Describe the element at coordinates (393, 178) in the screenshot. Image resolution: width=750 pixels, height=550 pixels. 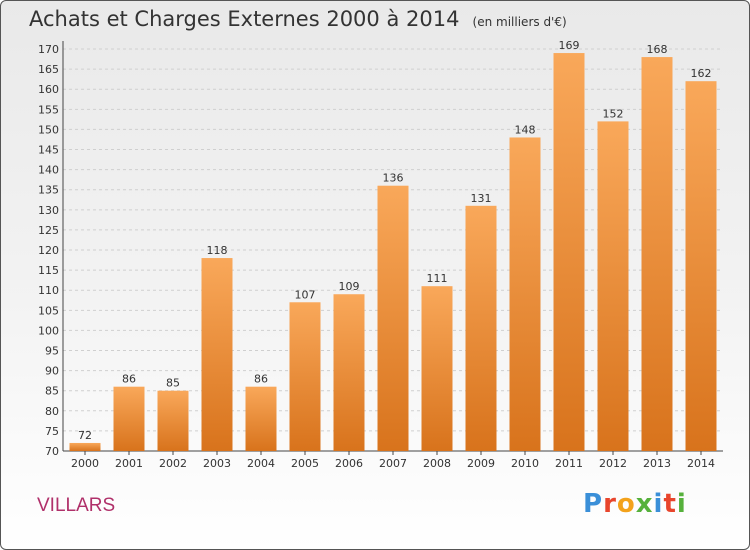
I see `data-label: 136` at that location.